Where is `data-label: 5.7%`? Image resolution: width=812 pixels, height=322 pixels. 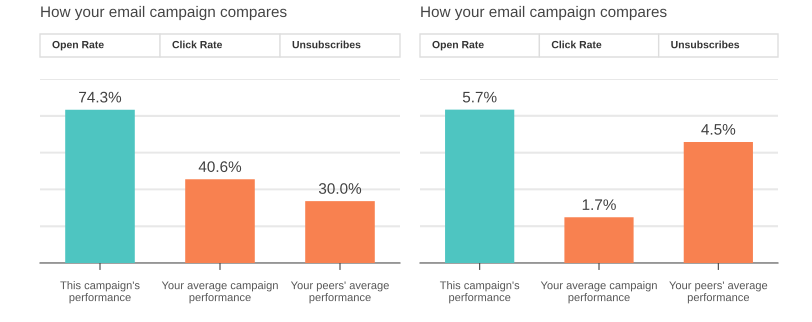 data-label: 5.7% is located at coordinates (479, 97).